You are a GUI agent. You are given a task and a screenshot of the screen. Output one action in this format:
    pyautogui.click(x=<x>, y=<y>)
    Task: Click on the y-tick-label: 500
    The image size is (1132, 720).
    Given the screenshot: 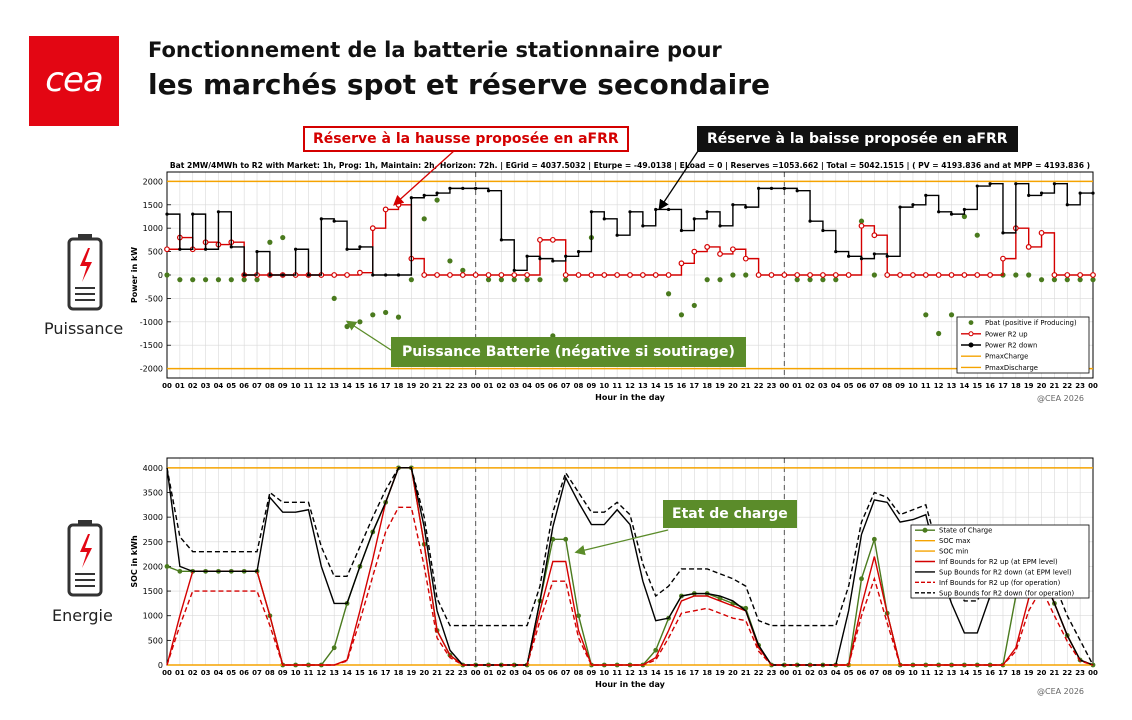 What is the action you would take?
    pyautogui.click(x=155, y=252)
    